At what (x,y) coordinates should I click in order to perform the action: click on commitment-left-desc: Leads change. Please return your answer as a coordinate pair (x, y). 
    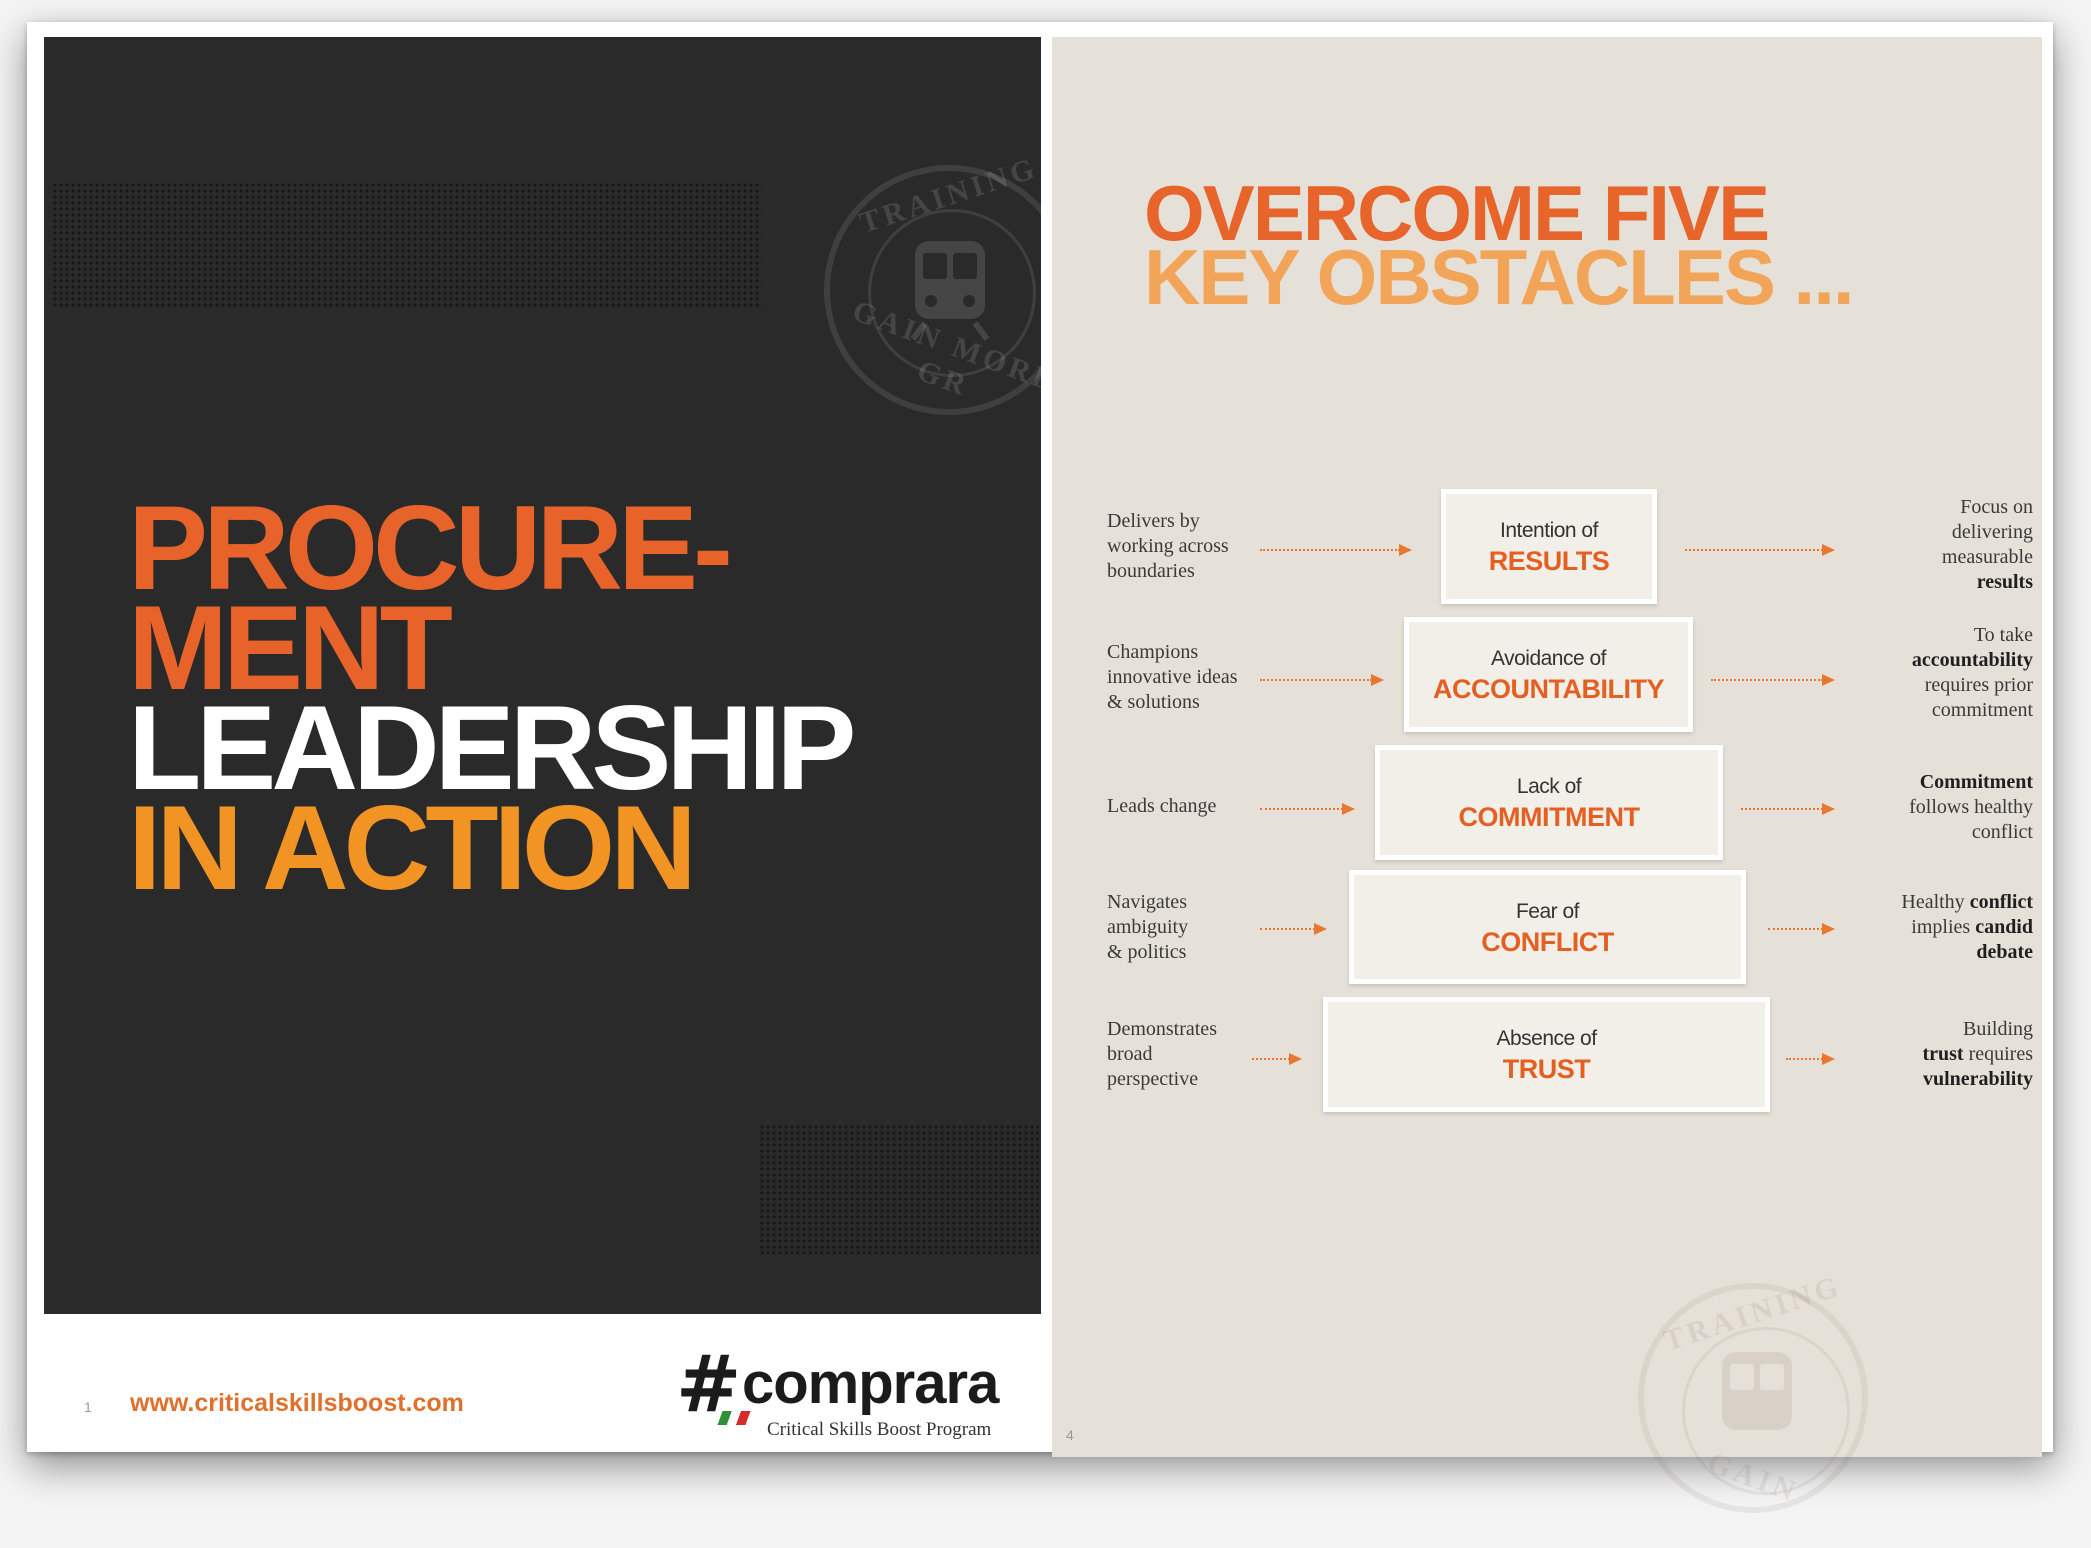
    Looking at the image, I should click on (1187, 806).